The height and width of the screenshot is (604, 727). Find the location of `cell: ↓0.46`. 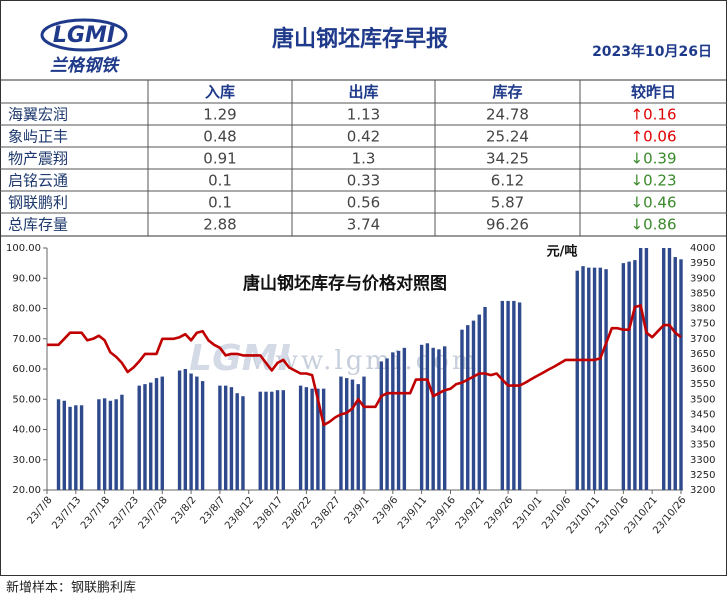

cell: ↓0.46 is located at coordinates (654, 203).